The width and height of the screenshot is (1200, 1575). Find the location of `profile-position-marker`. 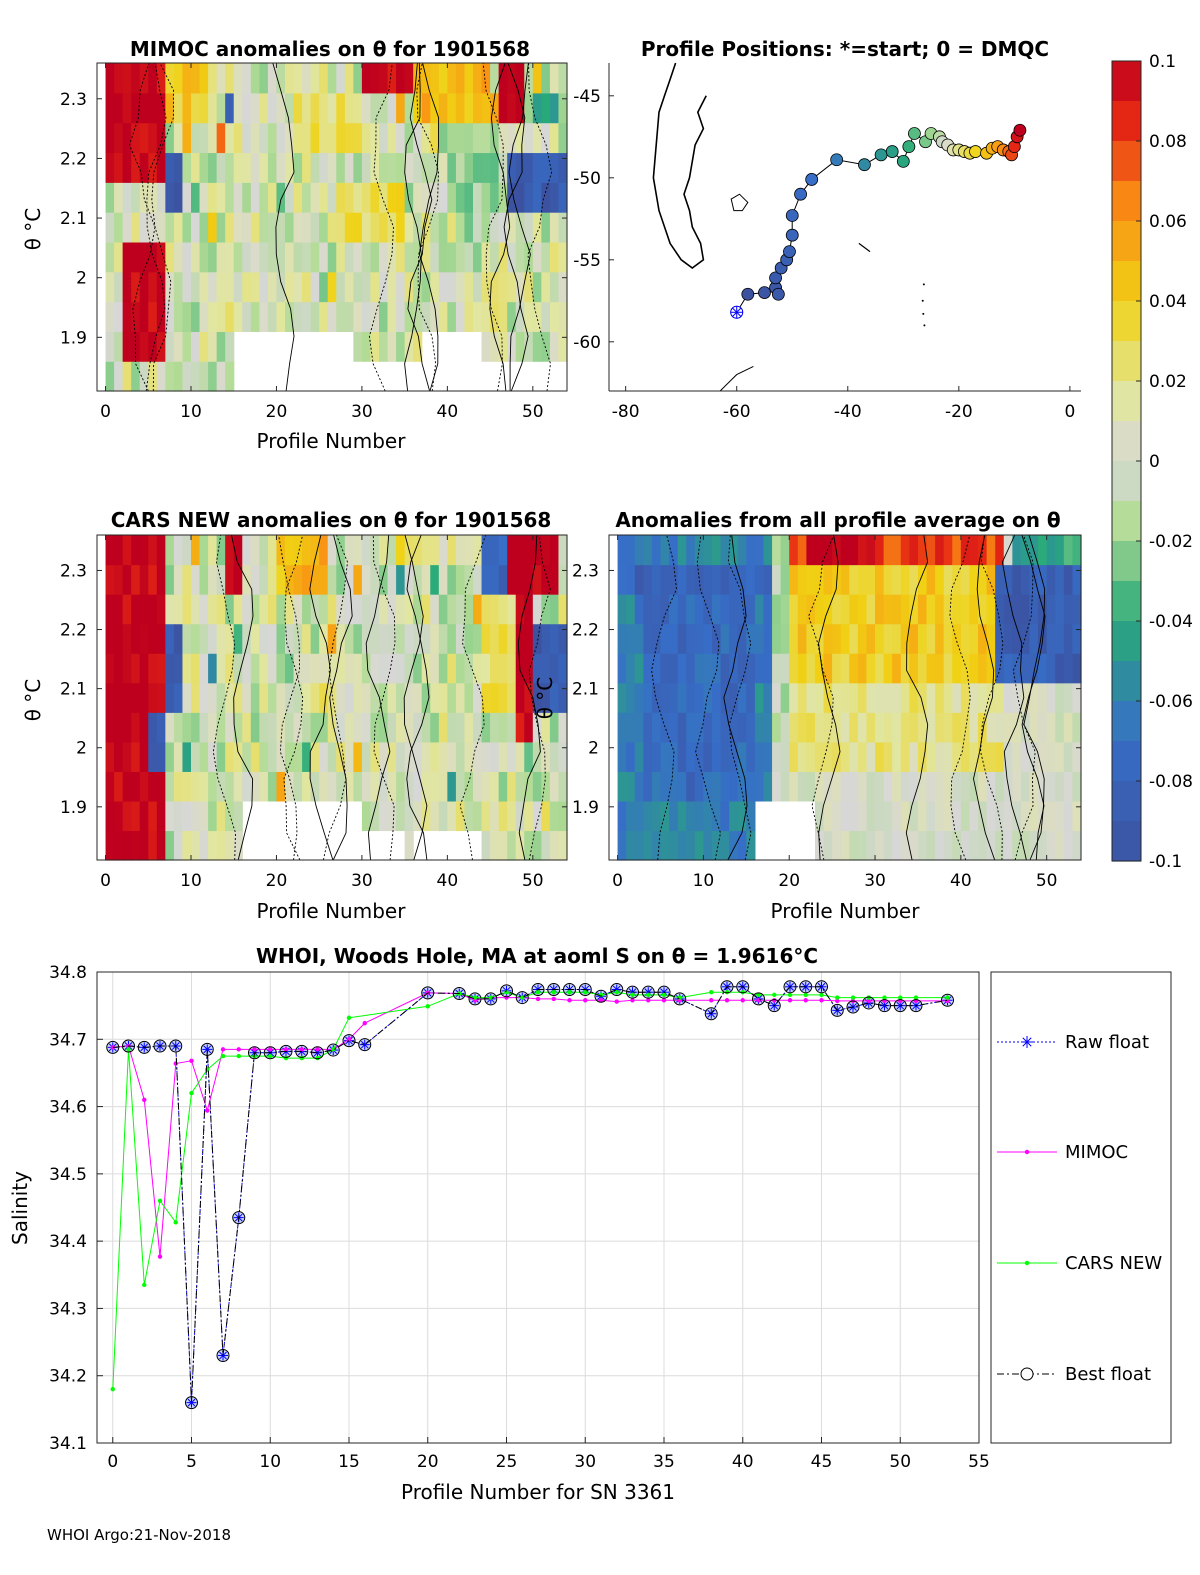

profile-position-marker is located at coordinates (792, 215).